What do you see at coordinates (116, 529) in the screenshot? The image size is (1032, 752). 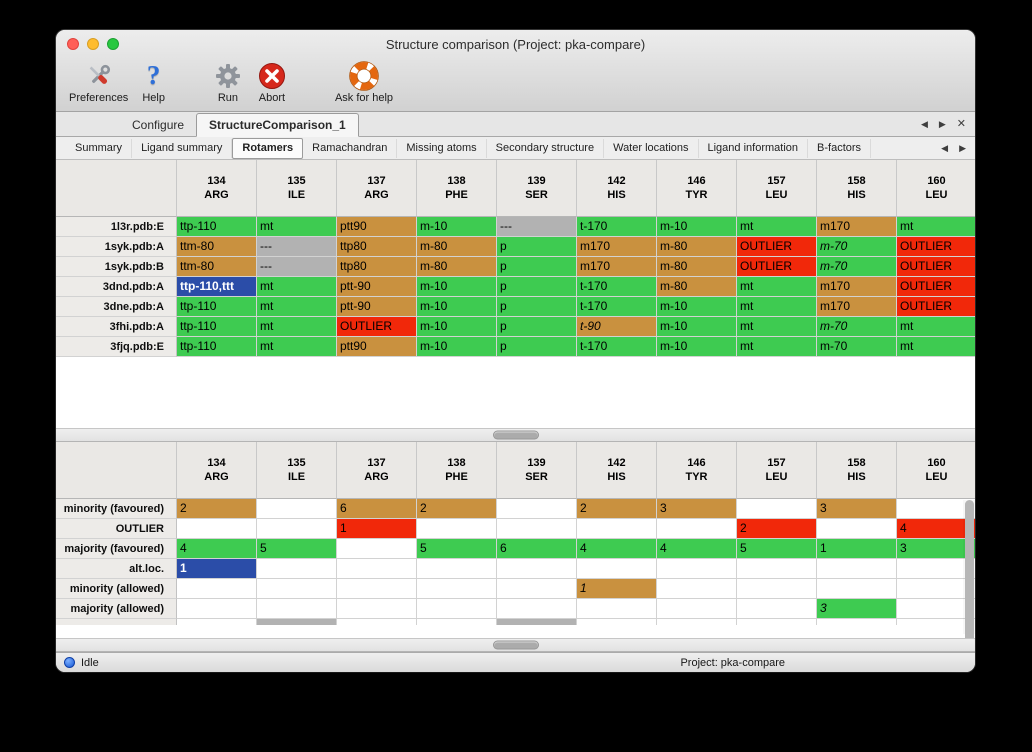 I see `row-label: OUTLIER` at bounding box center [116, 529].